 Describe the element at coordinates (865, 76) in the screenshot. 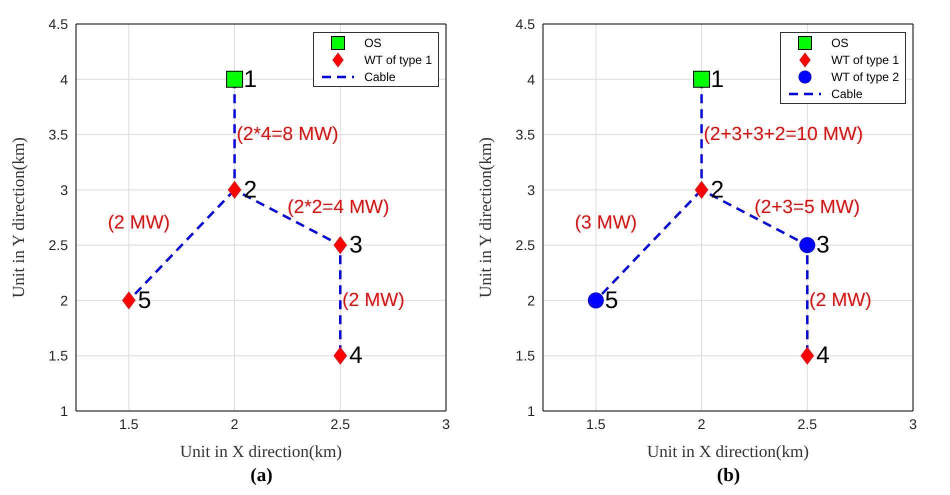

I see `legend-label: WT of type 2` at that location.